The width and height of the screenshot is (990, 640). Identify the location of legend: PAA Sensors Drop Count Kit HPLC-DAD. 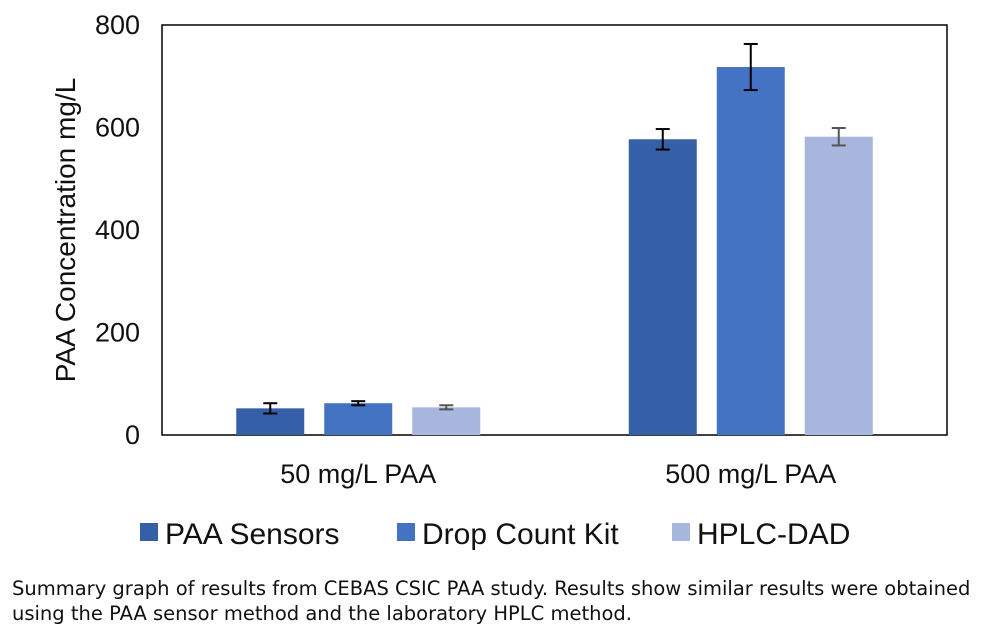
(495, 534).